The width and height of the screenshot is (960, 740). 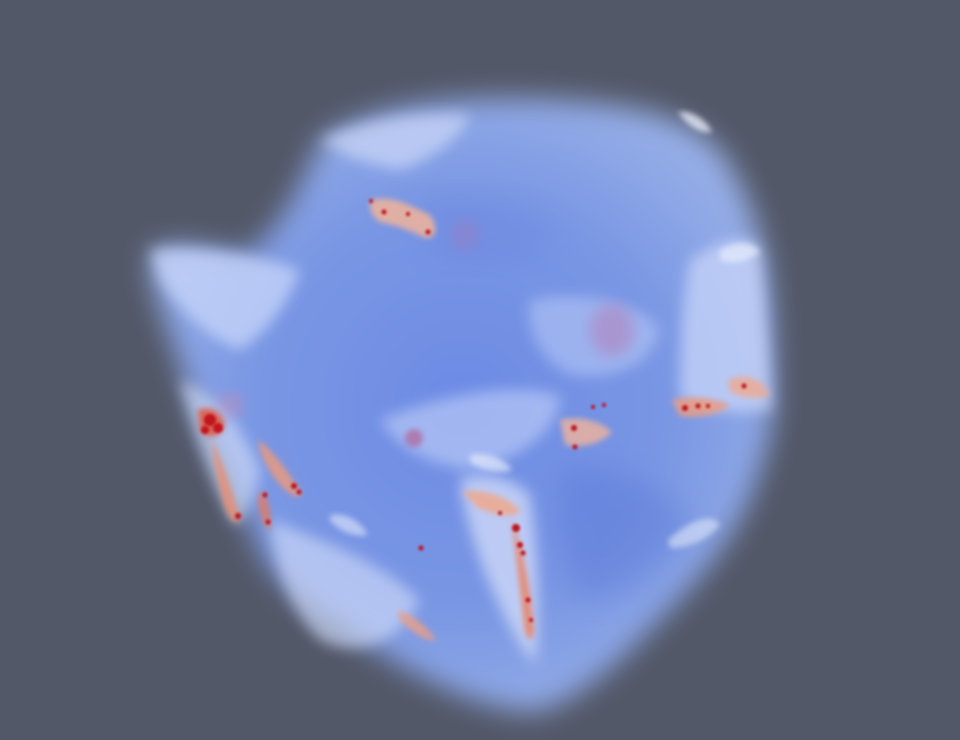 What do you see at coordinates (425, 333) in the screenshot?
I see `interior-density-spots` at bounding box center [425, 333].